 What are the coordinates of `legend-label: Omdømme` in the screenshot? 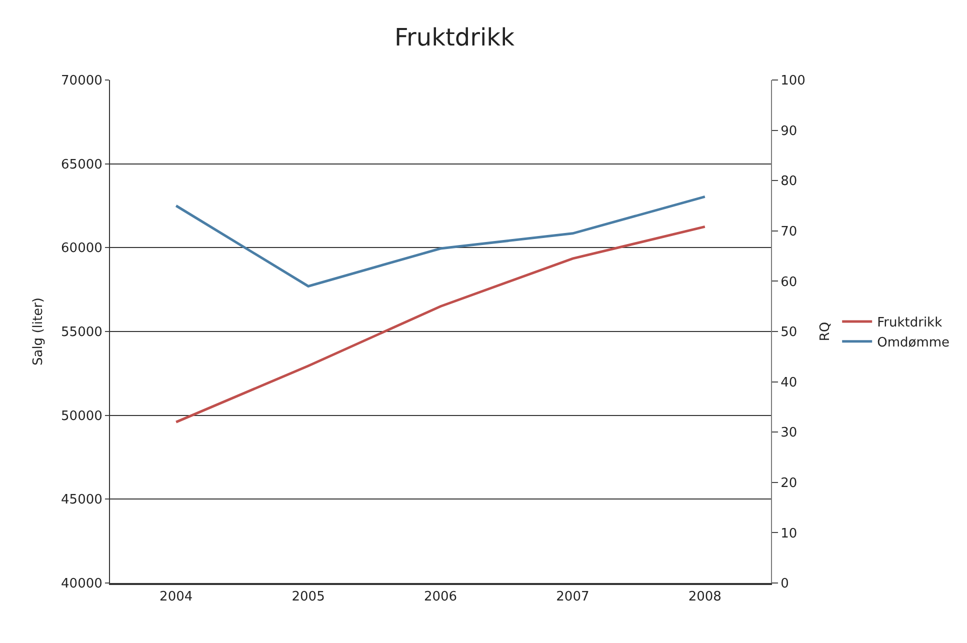 It's located at (913, 342).